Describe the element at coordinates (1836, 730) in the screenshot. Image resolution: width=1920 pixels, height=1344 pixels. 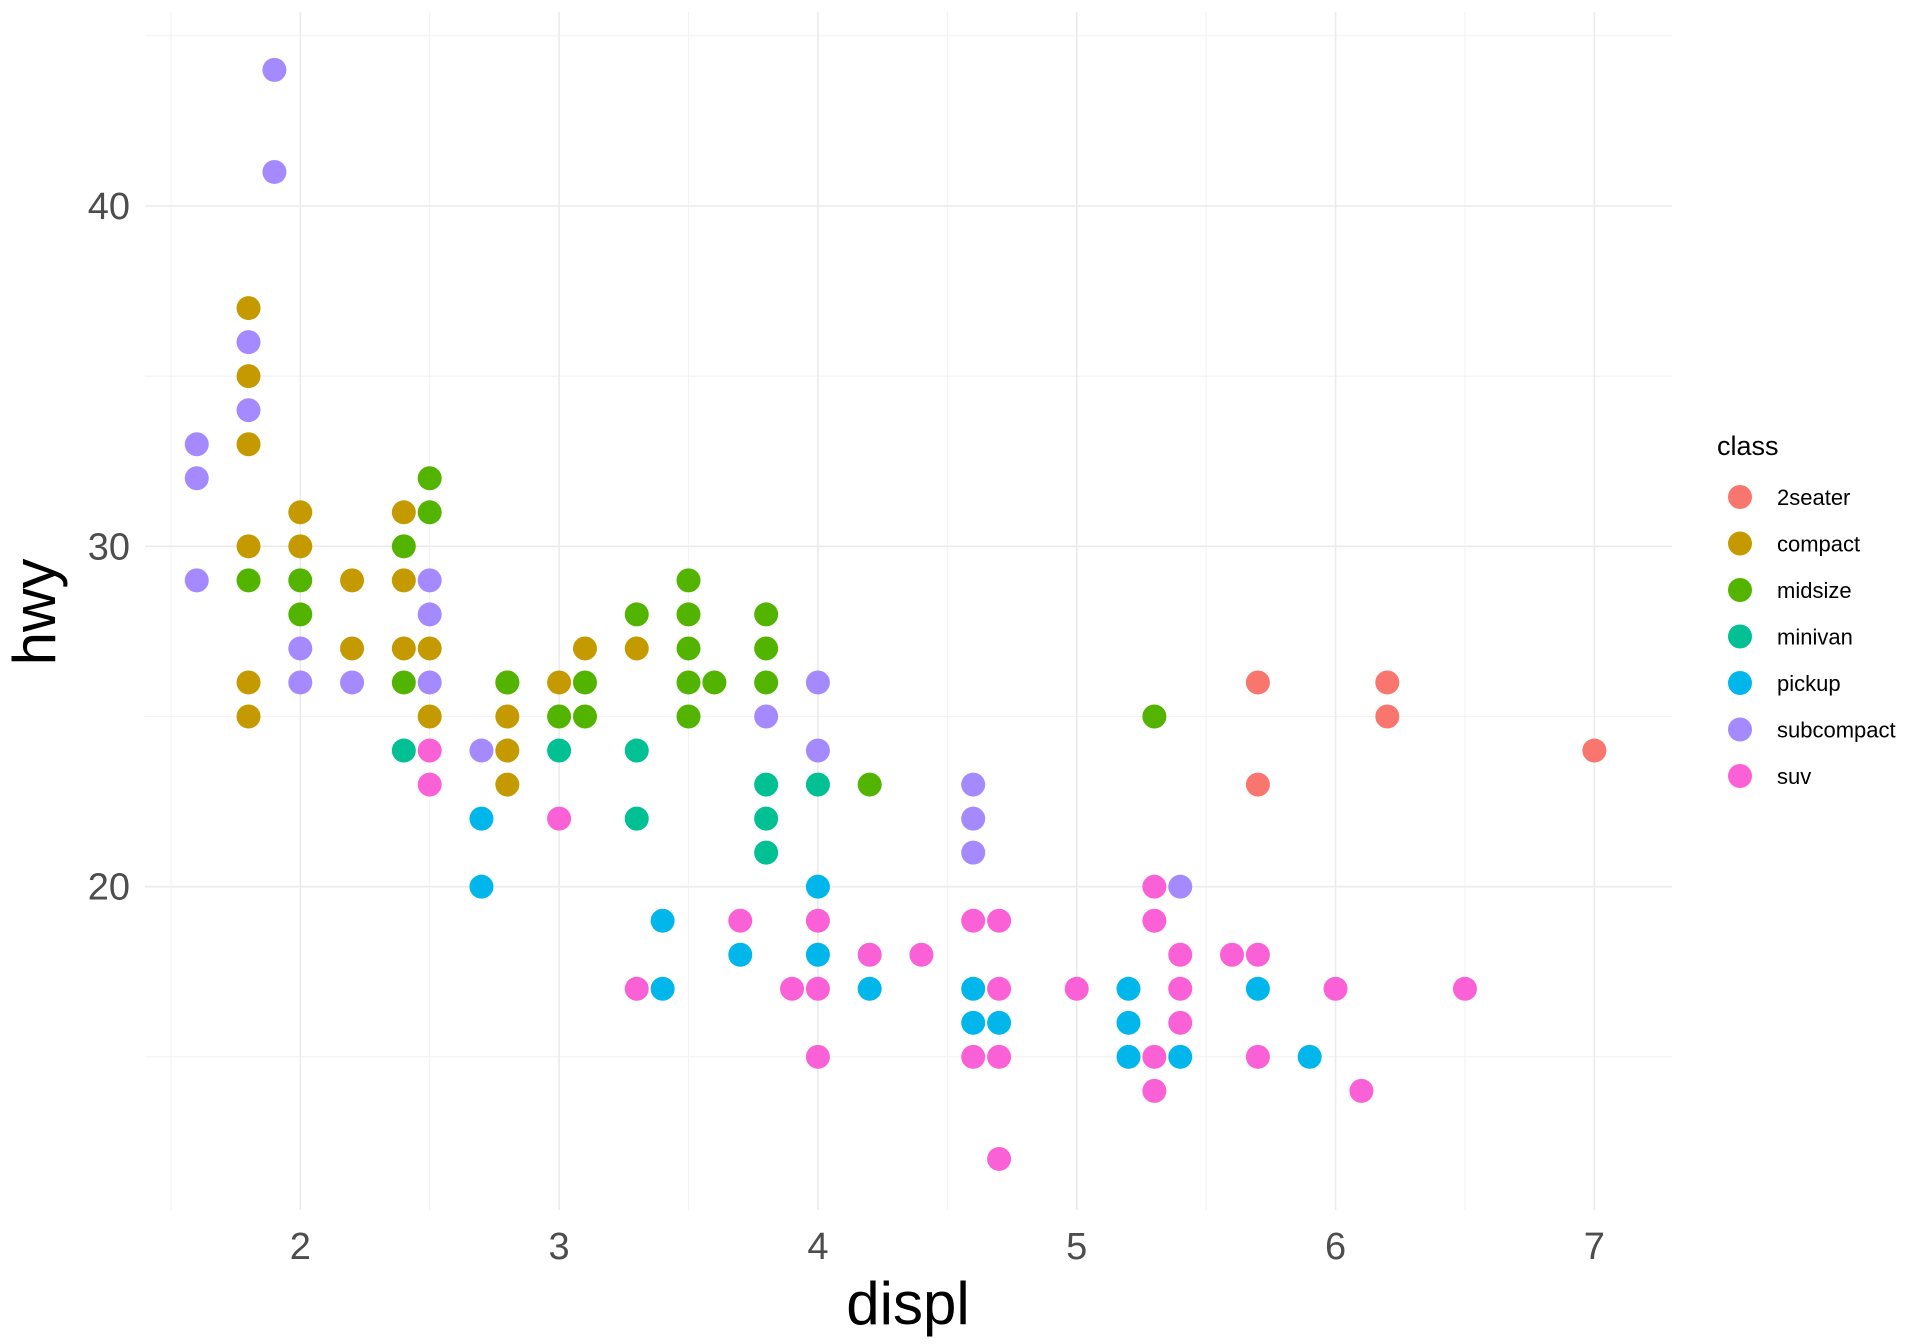
I see `legend-label: subcompact` at that location.